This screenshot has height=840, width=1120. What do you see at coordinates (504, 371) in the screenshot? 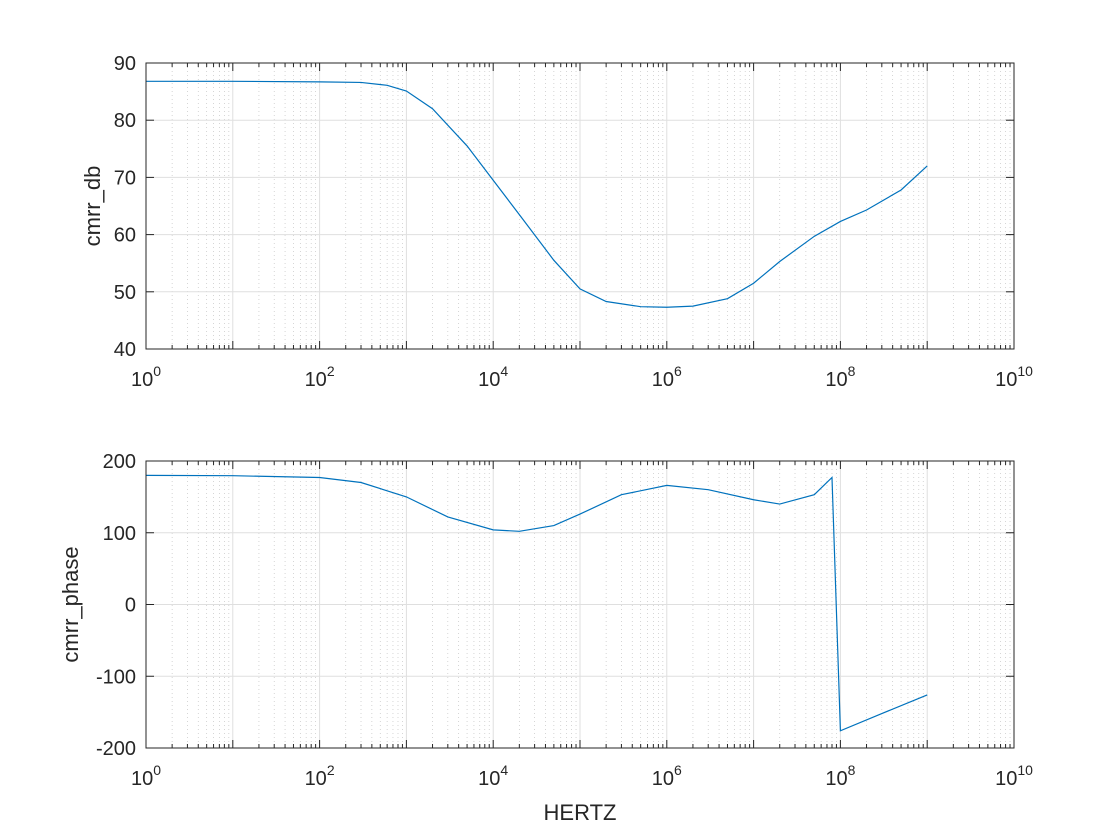
I see `cmrr-db-x-tick-exponent: 4` at bounding box center [504, 371].